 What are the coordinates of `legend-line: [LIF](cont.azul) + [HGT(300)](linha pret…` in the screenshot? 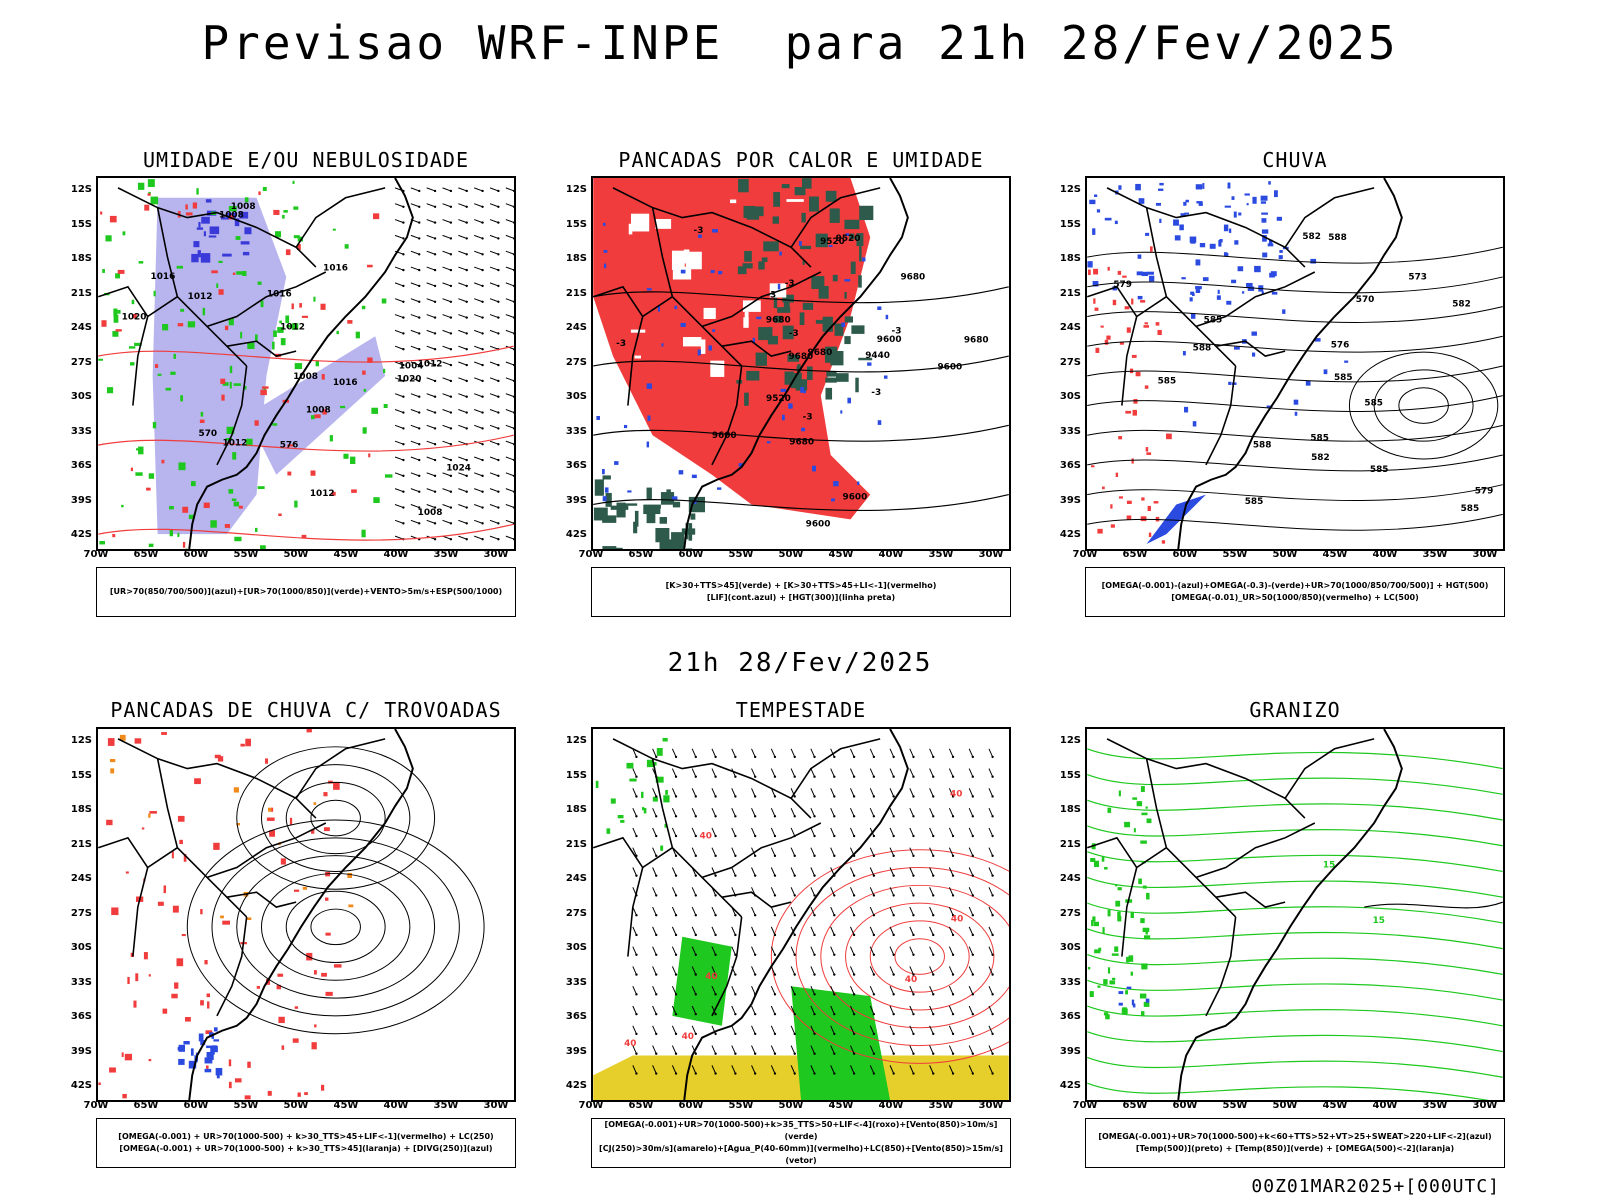 It's located at (801, 597).